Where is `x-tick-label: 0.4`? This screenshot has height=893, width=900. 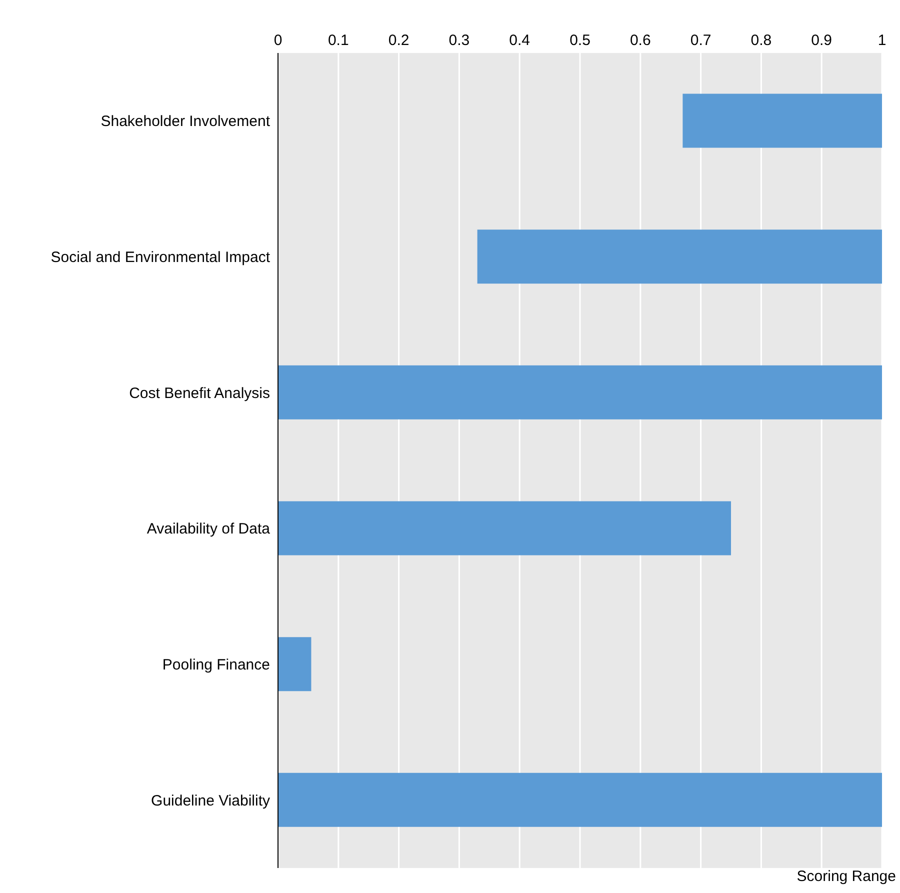
x-tick-label: 0.4 is located at coordinates (519, 40).